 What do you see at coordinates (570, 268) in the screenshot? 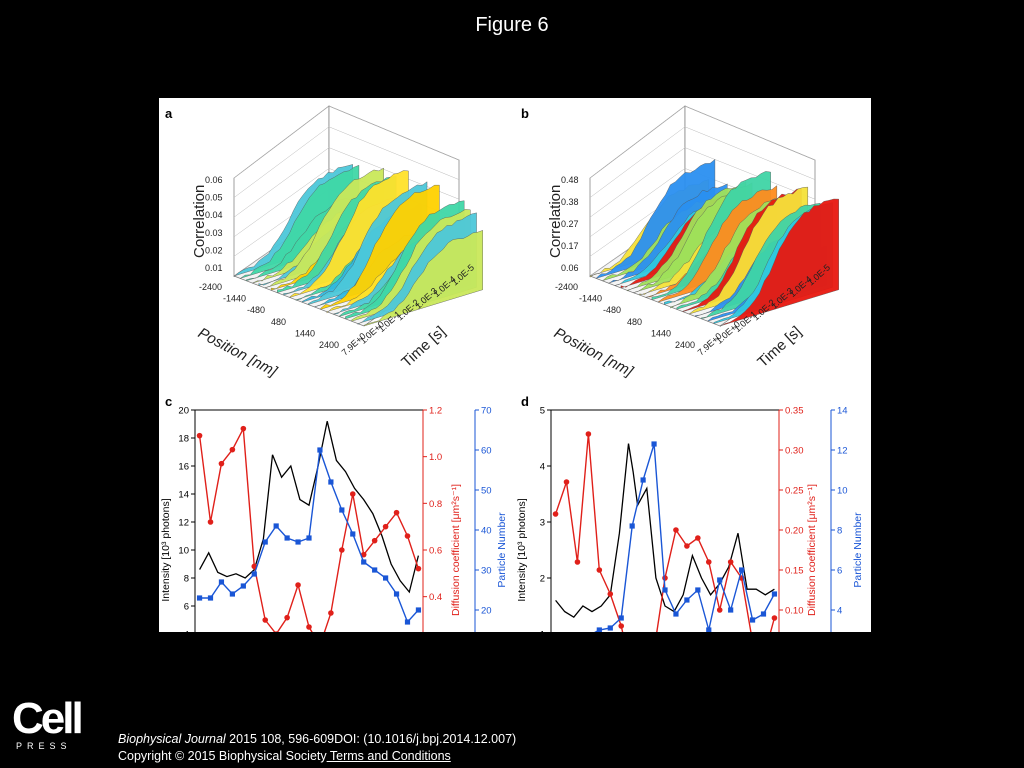
I see `panel-b-z-tick: 0.06` at bounding box center [570, 268].